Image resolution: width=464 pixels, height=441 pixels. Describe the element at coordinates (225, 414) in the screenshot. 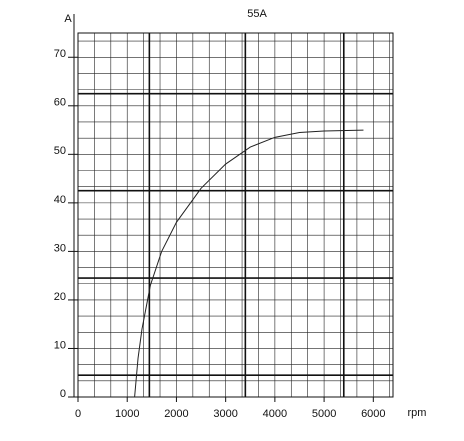

I see `x-tick-label: 3000` at that location.